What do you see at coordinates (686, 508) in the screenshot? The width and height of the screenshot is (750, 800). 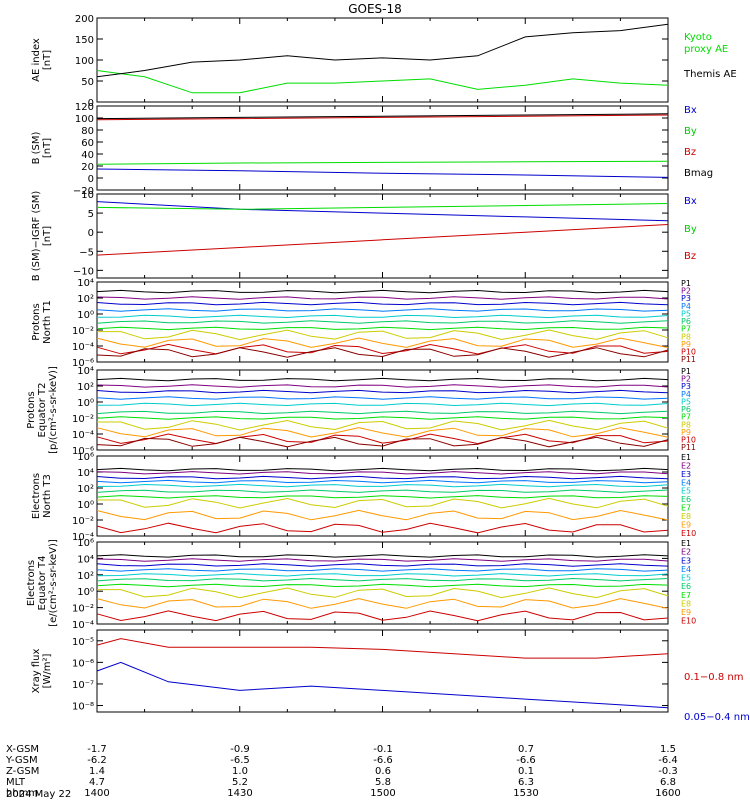 I see `legend-label: E7` at bounding box center [686, 508].